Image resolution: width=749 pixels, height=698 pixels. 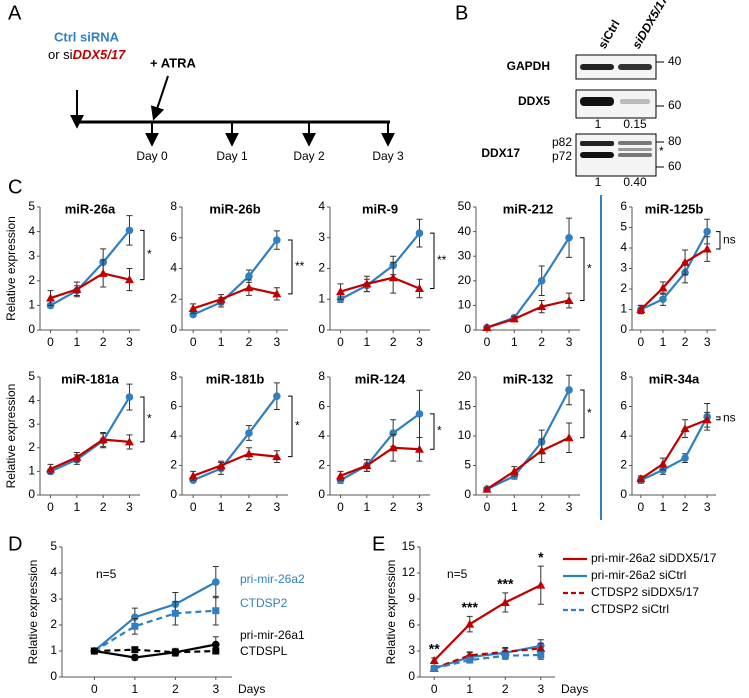 What do you see at coordinates (388, 156) in the screenshot?
I see `day-label: Day 3` at bounding box center [388, 156].